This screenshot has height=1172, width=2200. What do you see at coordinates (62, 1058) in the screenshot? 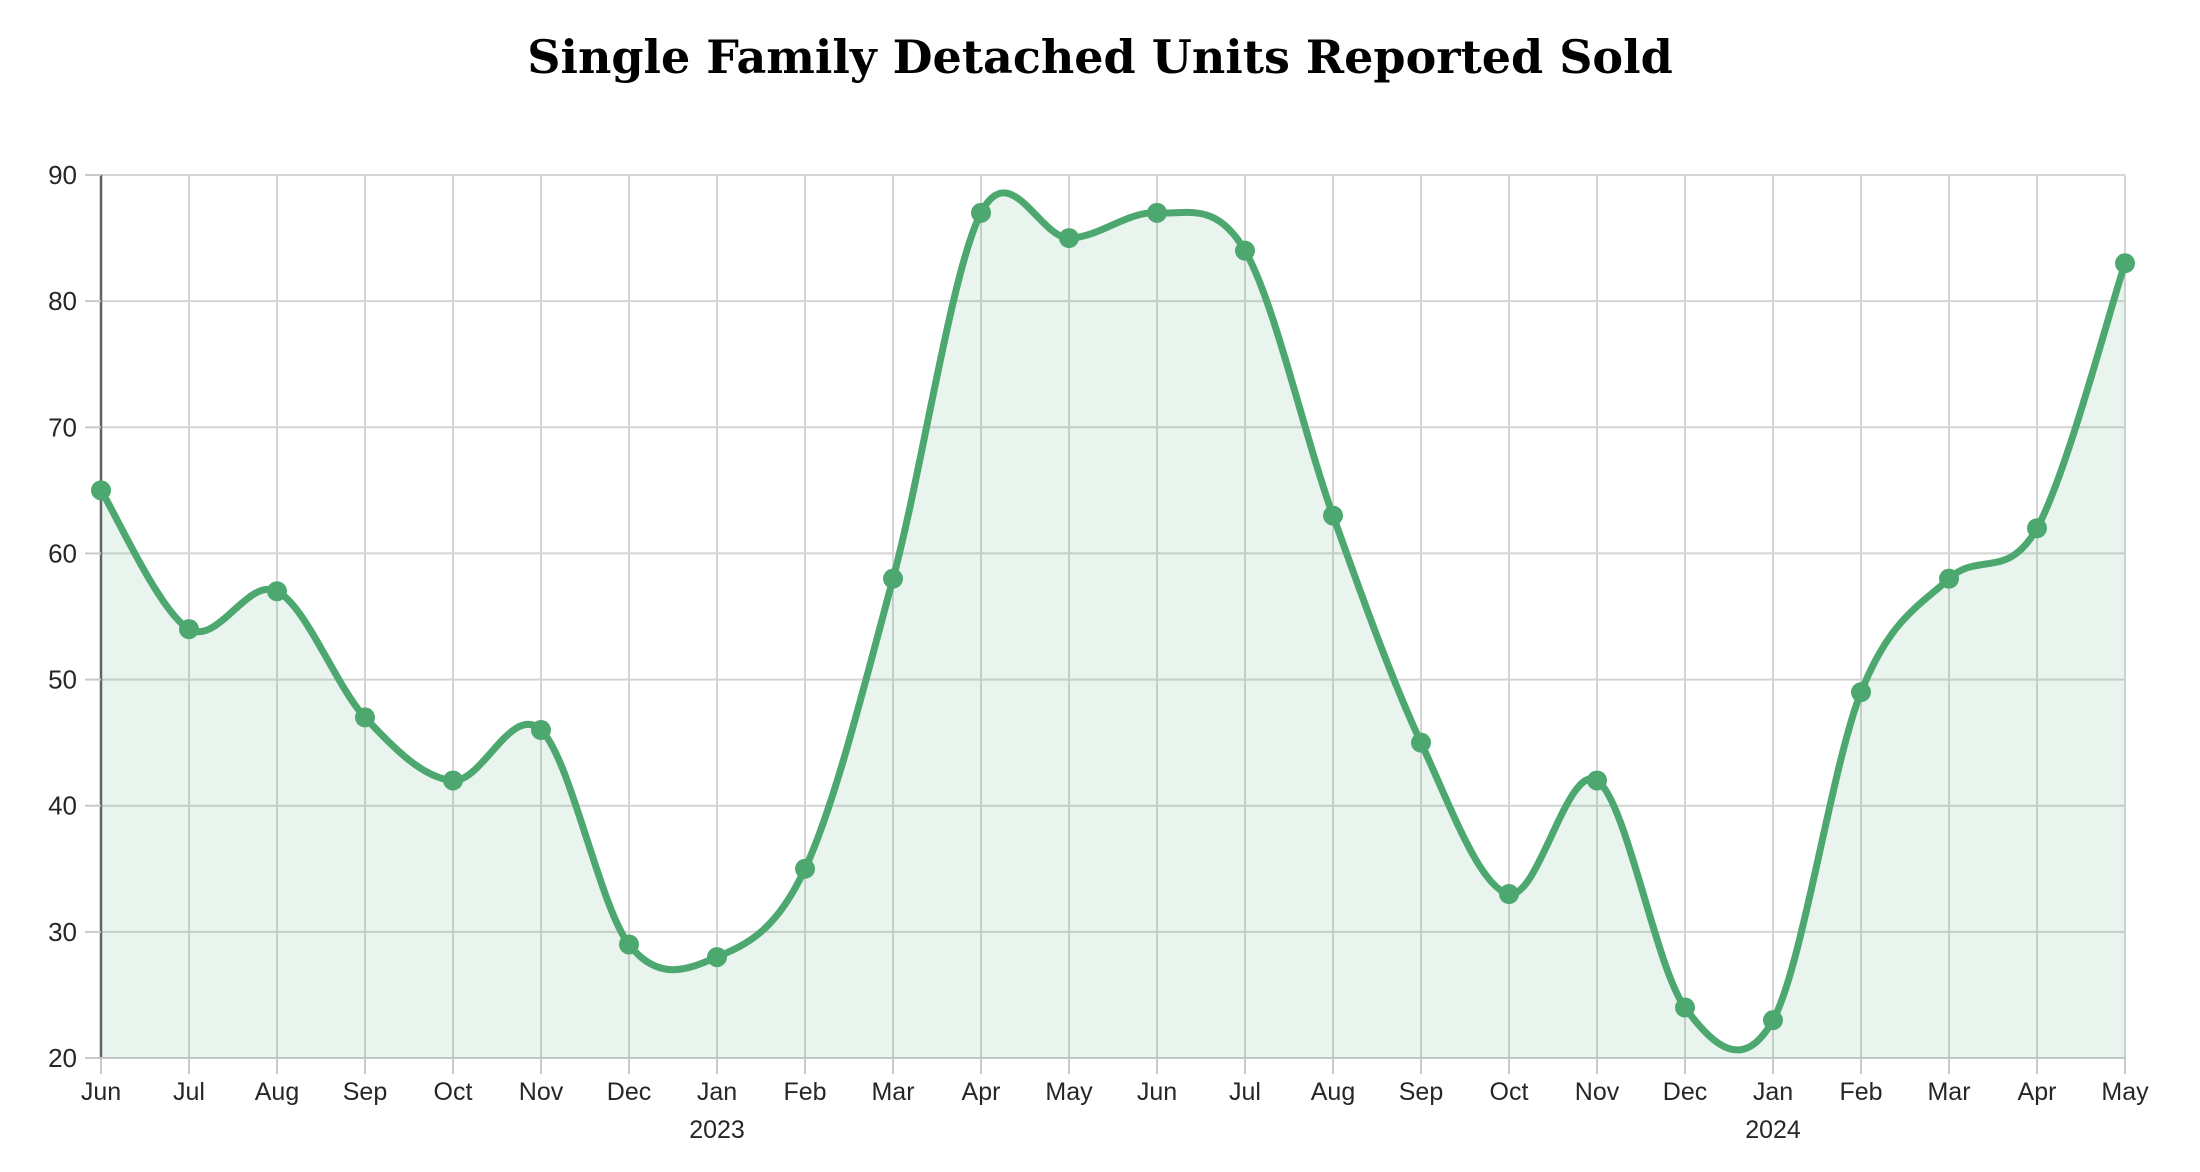
I see `y-tick-label: 20` at bounding box center [62, 1058].